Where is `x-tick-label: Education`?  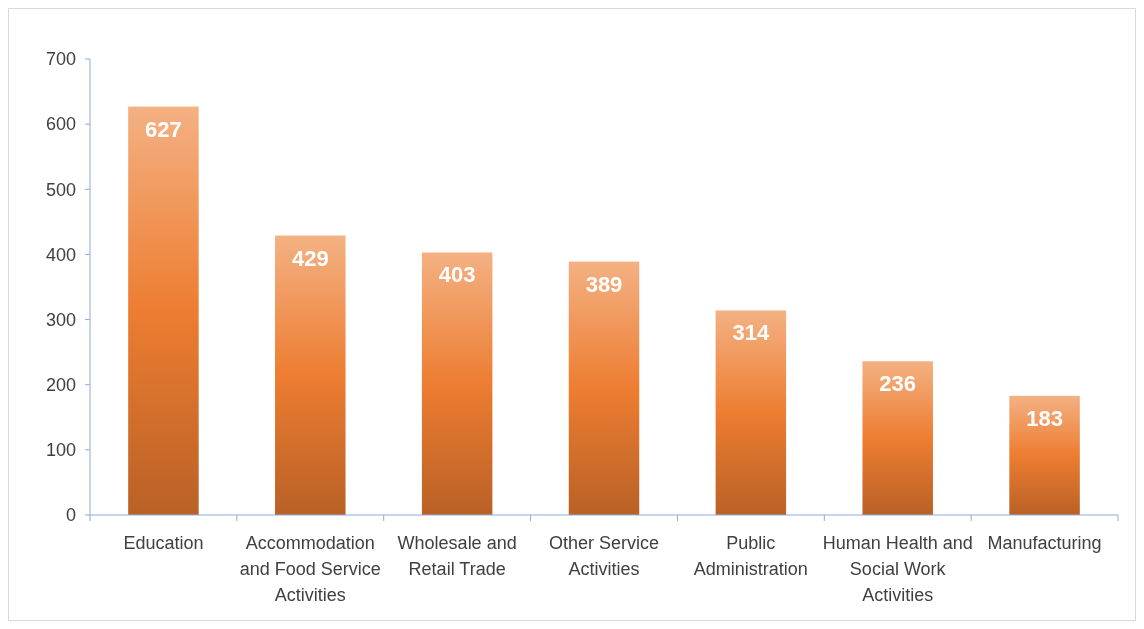 x-tick-label: Education is located at coordinates (163, 543).